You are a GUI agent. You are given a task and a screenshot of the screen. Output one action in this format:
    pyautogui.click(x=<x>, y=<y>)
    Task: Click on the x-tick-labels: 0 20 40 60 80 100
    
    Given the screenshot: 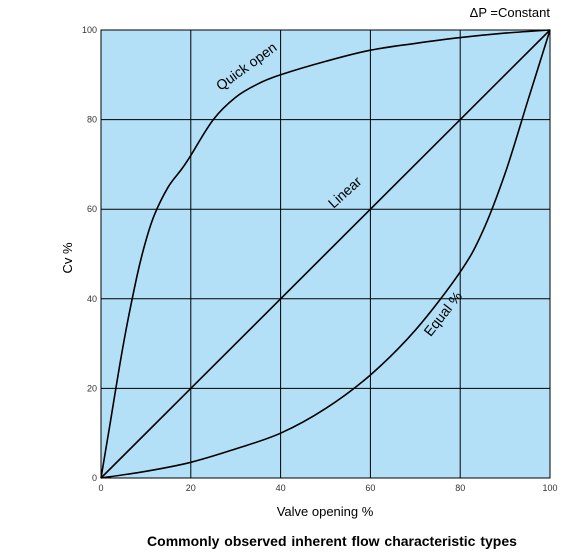 What is the action you would take?
    pyautogui.click(x=327, y=488)
    